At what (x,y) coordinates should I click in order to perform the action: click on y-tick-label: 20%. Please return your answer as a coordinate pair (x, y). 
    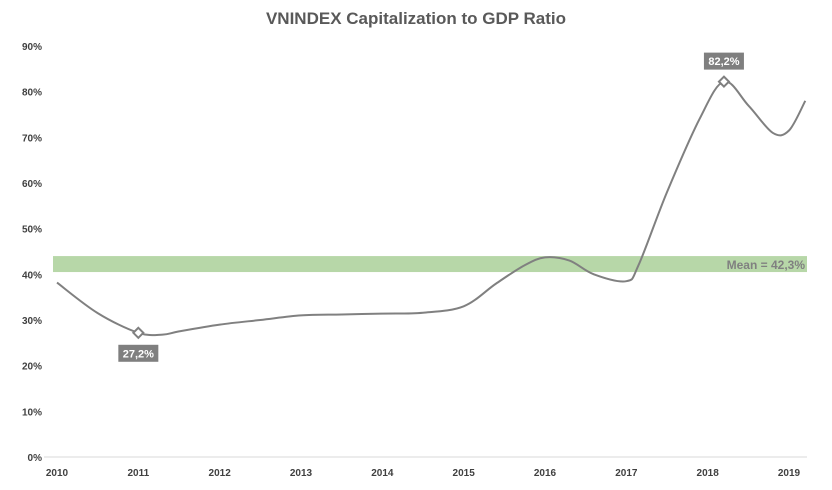
    Looking at the image, I should click on (32, 367).